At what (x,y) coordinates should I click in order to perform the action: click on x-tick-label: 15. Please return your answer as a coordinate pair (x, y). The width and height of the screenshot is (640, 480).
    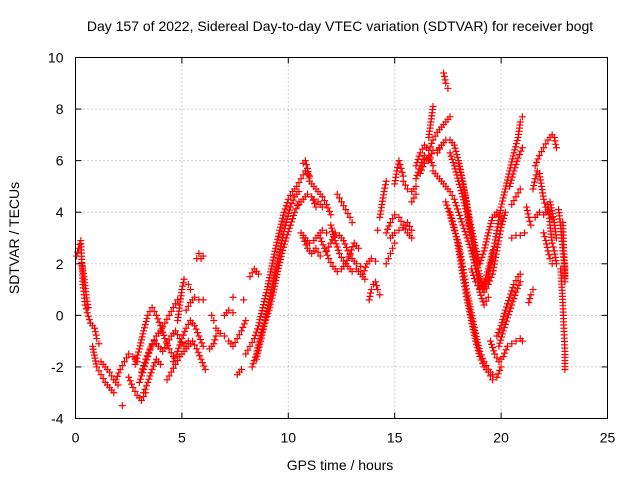
    Looking at the image, I should click on (395, 438).